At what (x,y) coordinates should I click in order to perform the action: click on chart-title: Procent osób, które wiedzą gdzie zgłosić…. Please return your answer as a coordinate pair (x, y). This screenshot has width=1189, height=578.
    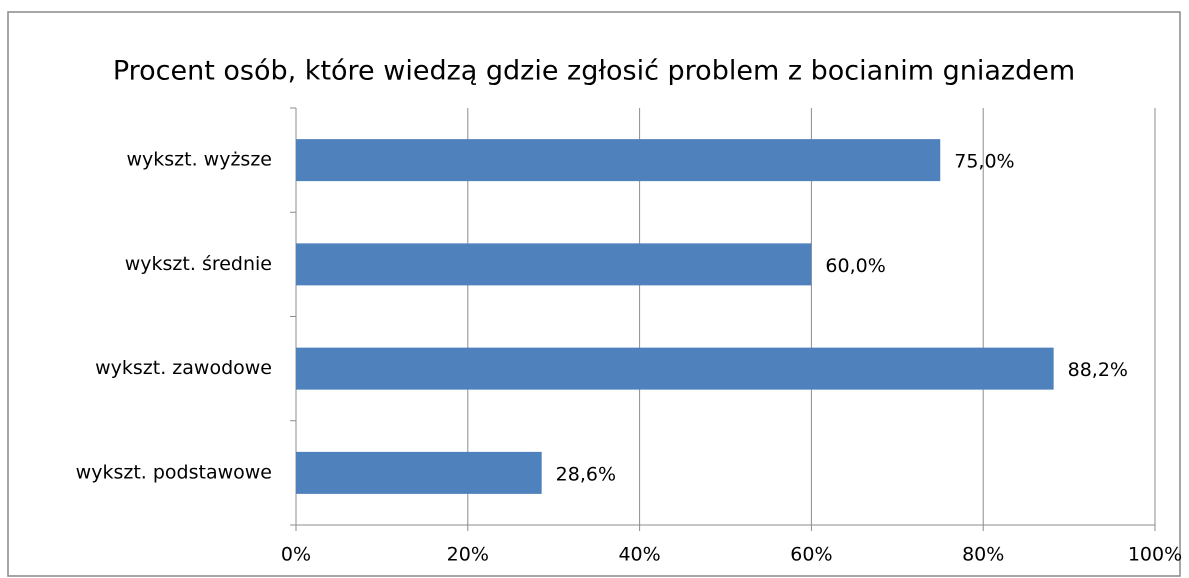
    Looking at the image, I should click on (594, 71).